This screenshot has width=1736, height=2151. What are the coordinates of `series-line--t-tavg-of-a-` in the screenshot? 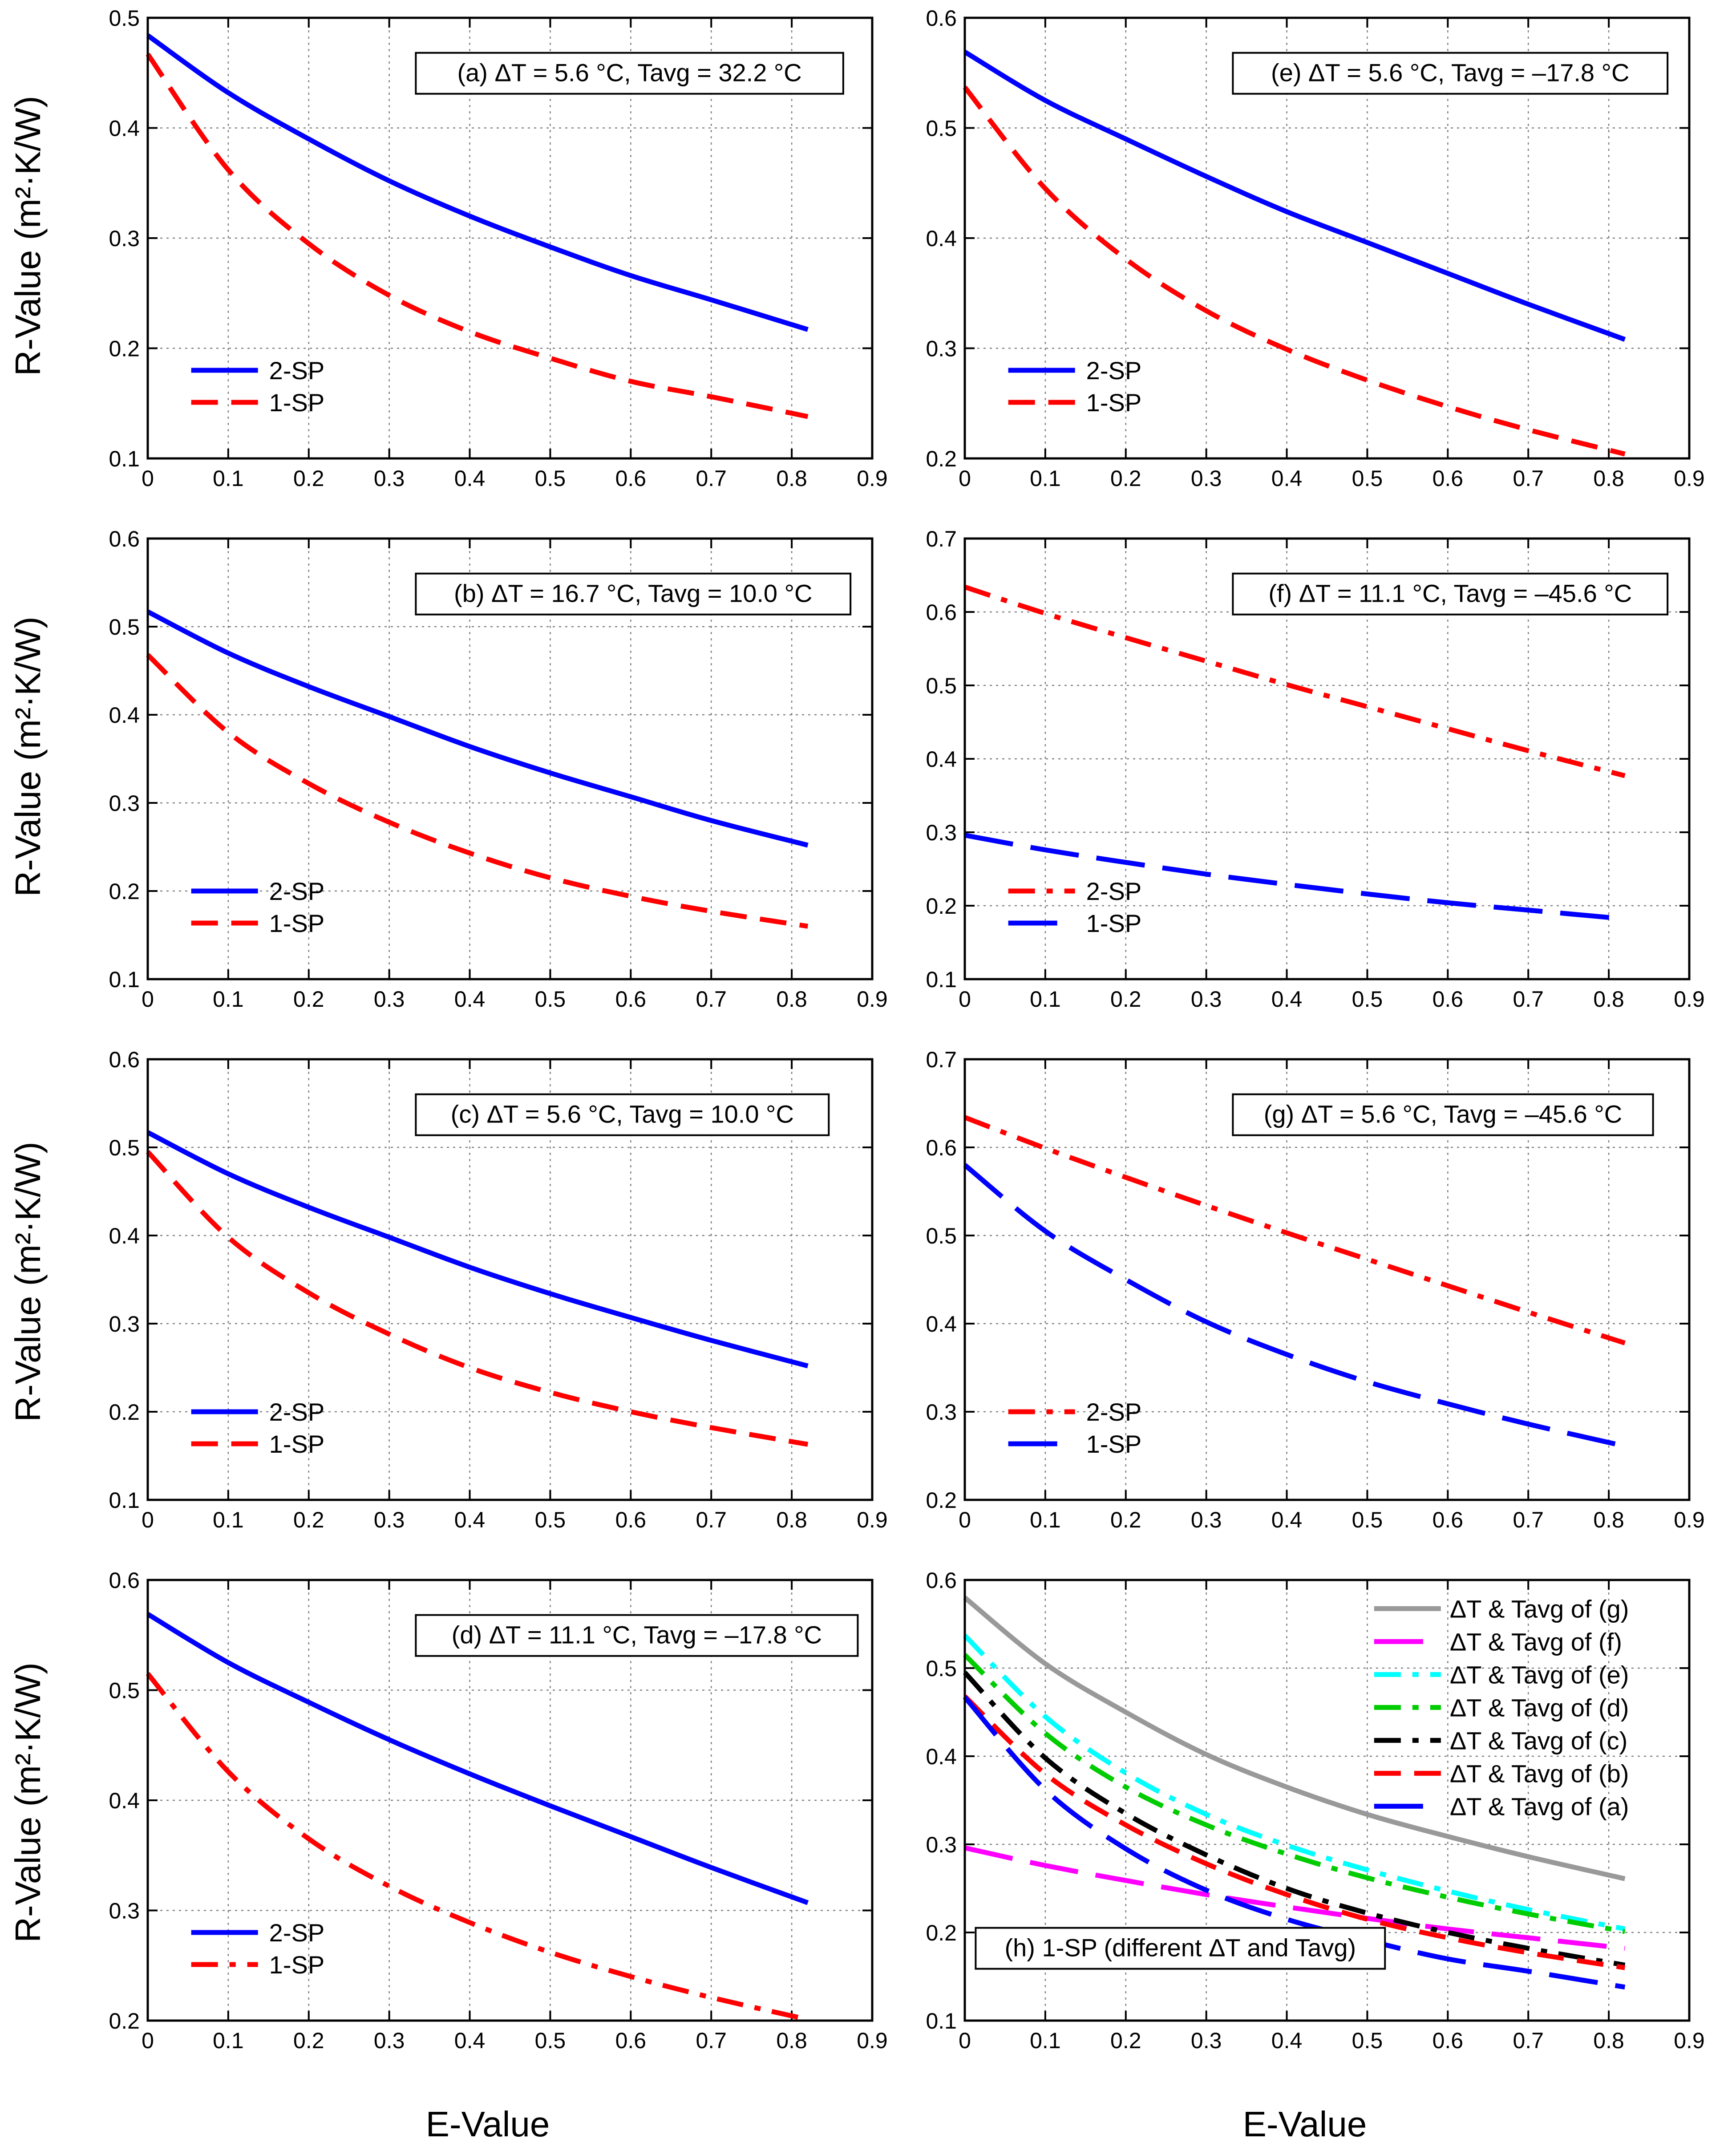 It's located at (1294, 1842).